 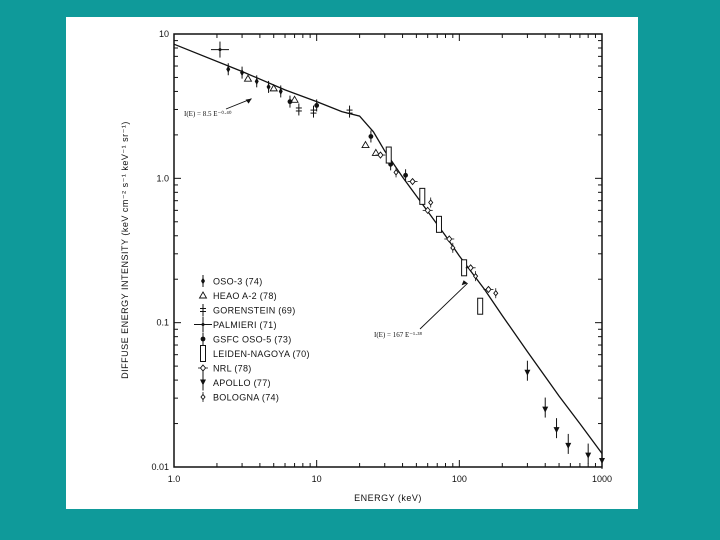 What do you see at coordinates (162, 178) in the screenshot?
I see `y-tick-label: 1.0` at bounding box center [162, 178].